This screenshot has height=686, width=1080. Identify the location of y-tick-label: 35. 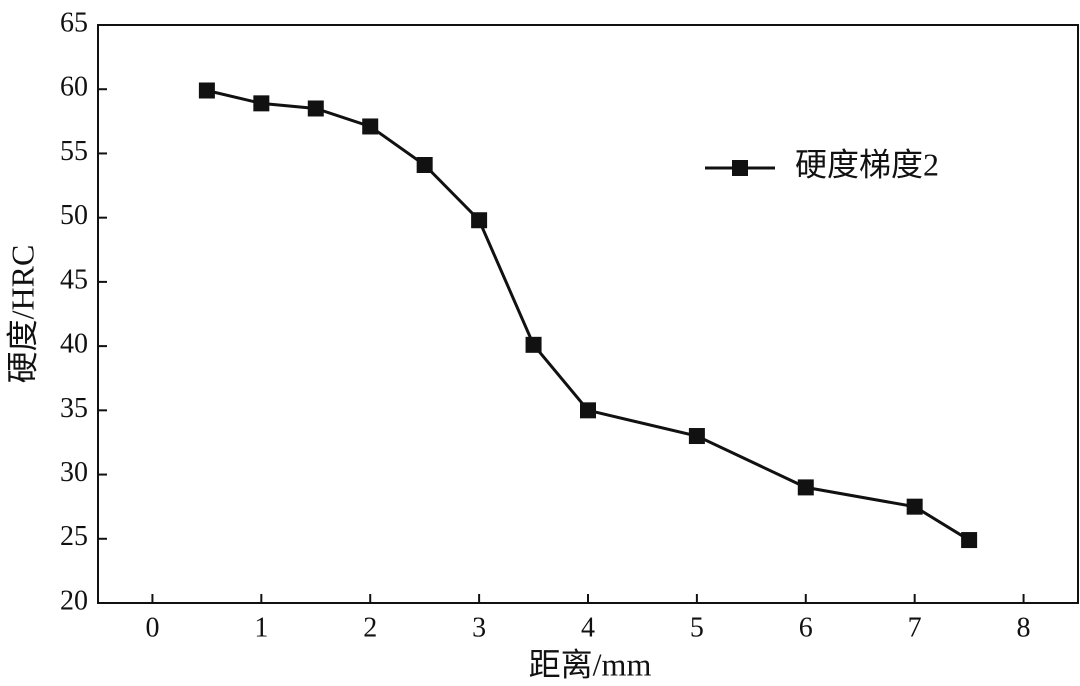
(74, 408).